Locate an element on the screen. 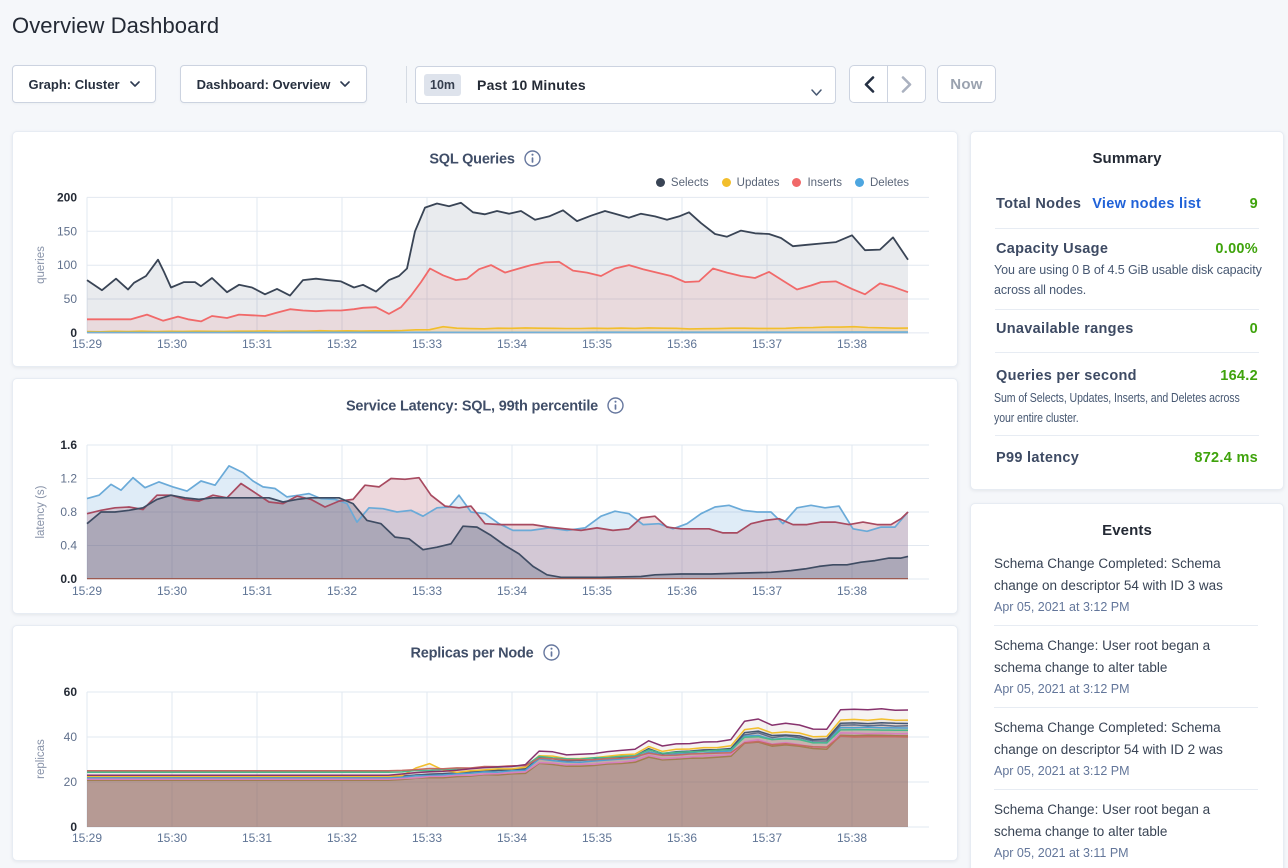 The height and width of the screenshot is (868, 1288). svg-text: 150 is located at coordinates (67, 231).